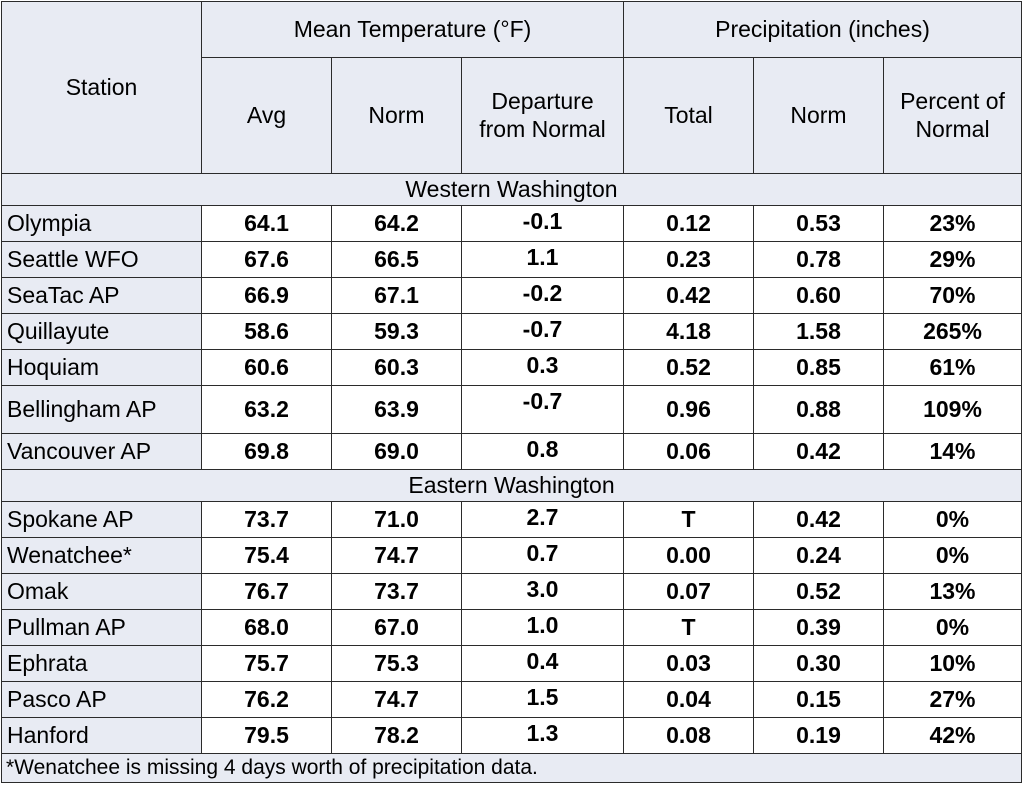 The width and height of the screenshot is (1024, 796). What do you see at coordinates (396, 331) in the screenshot?
I see `temp-norm-cell: 59.3` at bounding box center [396, 331].